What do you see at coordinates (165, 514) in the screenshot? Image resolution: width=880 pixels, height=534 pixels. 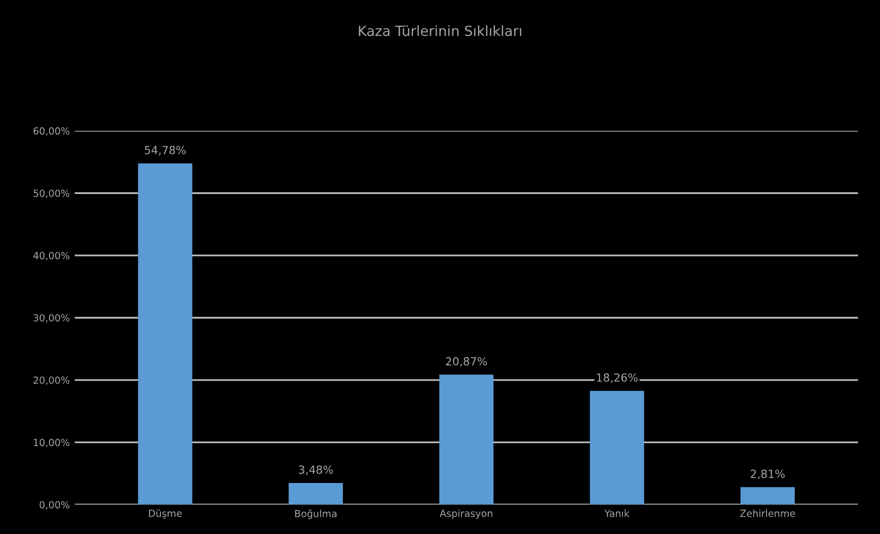 I see `x-tick-label: Düşme` at bounding box center [165, 514].